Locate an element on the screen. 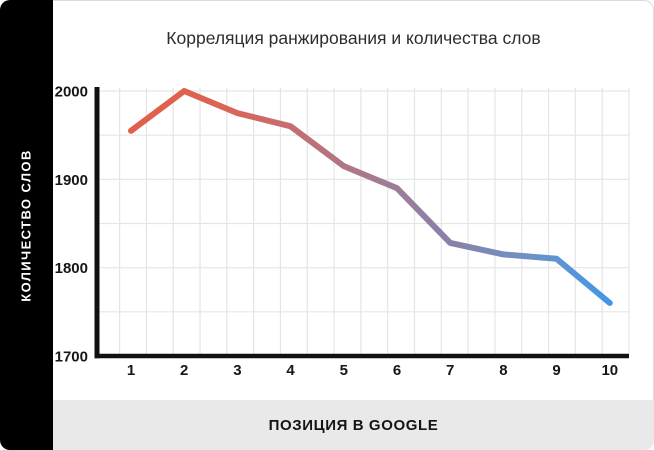 This screenshot has width=654, height=450. x-tick-label: 6 is located at coordinates (397, 370).